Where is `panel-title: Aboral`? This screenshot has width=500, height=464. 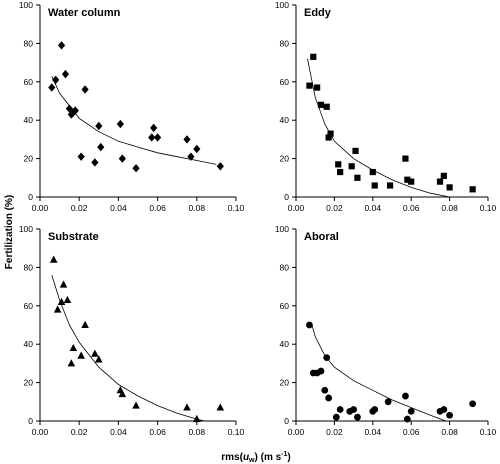 panel-title: Aboral is located at coordinates (321, 237).